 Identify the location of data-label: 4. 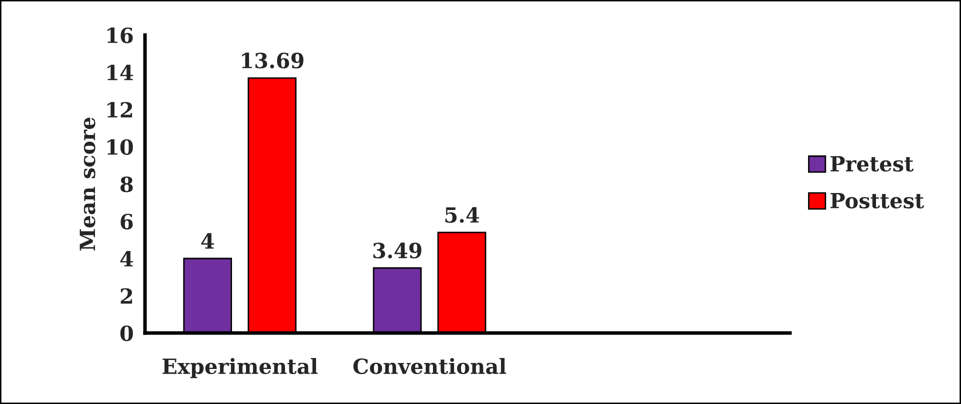
(207, 241).